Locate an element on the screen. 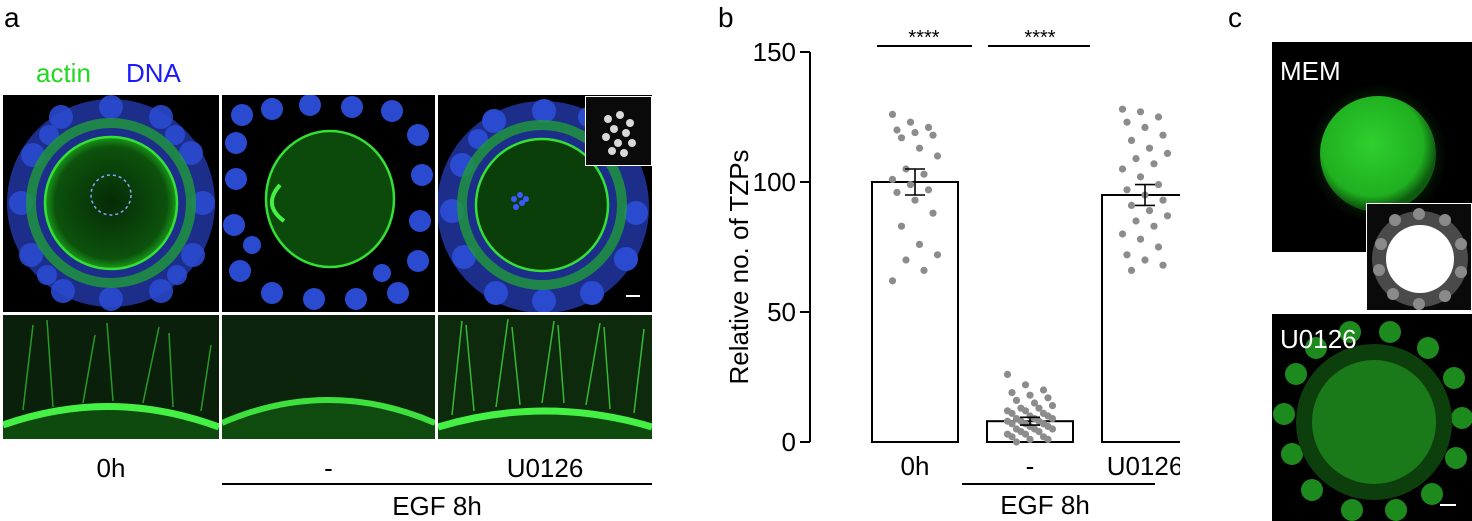 The image size is (1472, 521). zoom-0h is located at coordinates (111, 377).